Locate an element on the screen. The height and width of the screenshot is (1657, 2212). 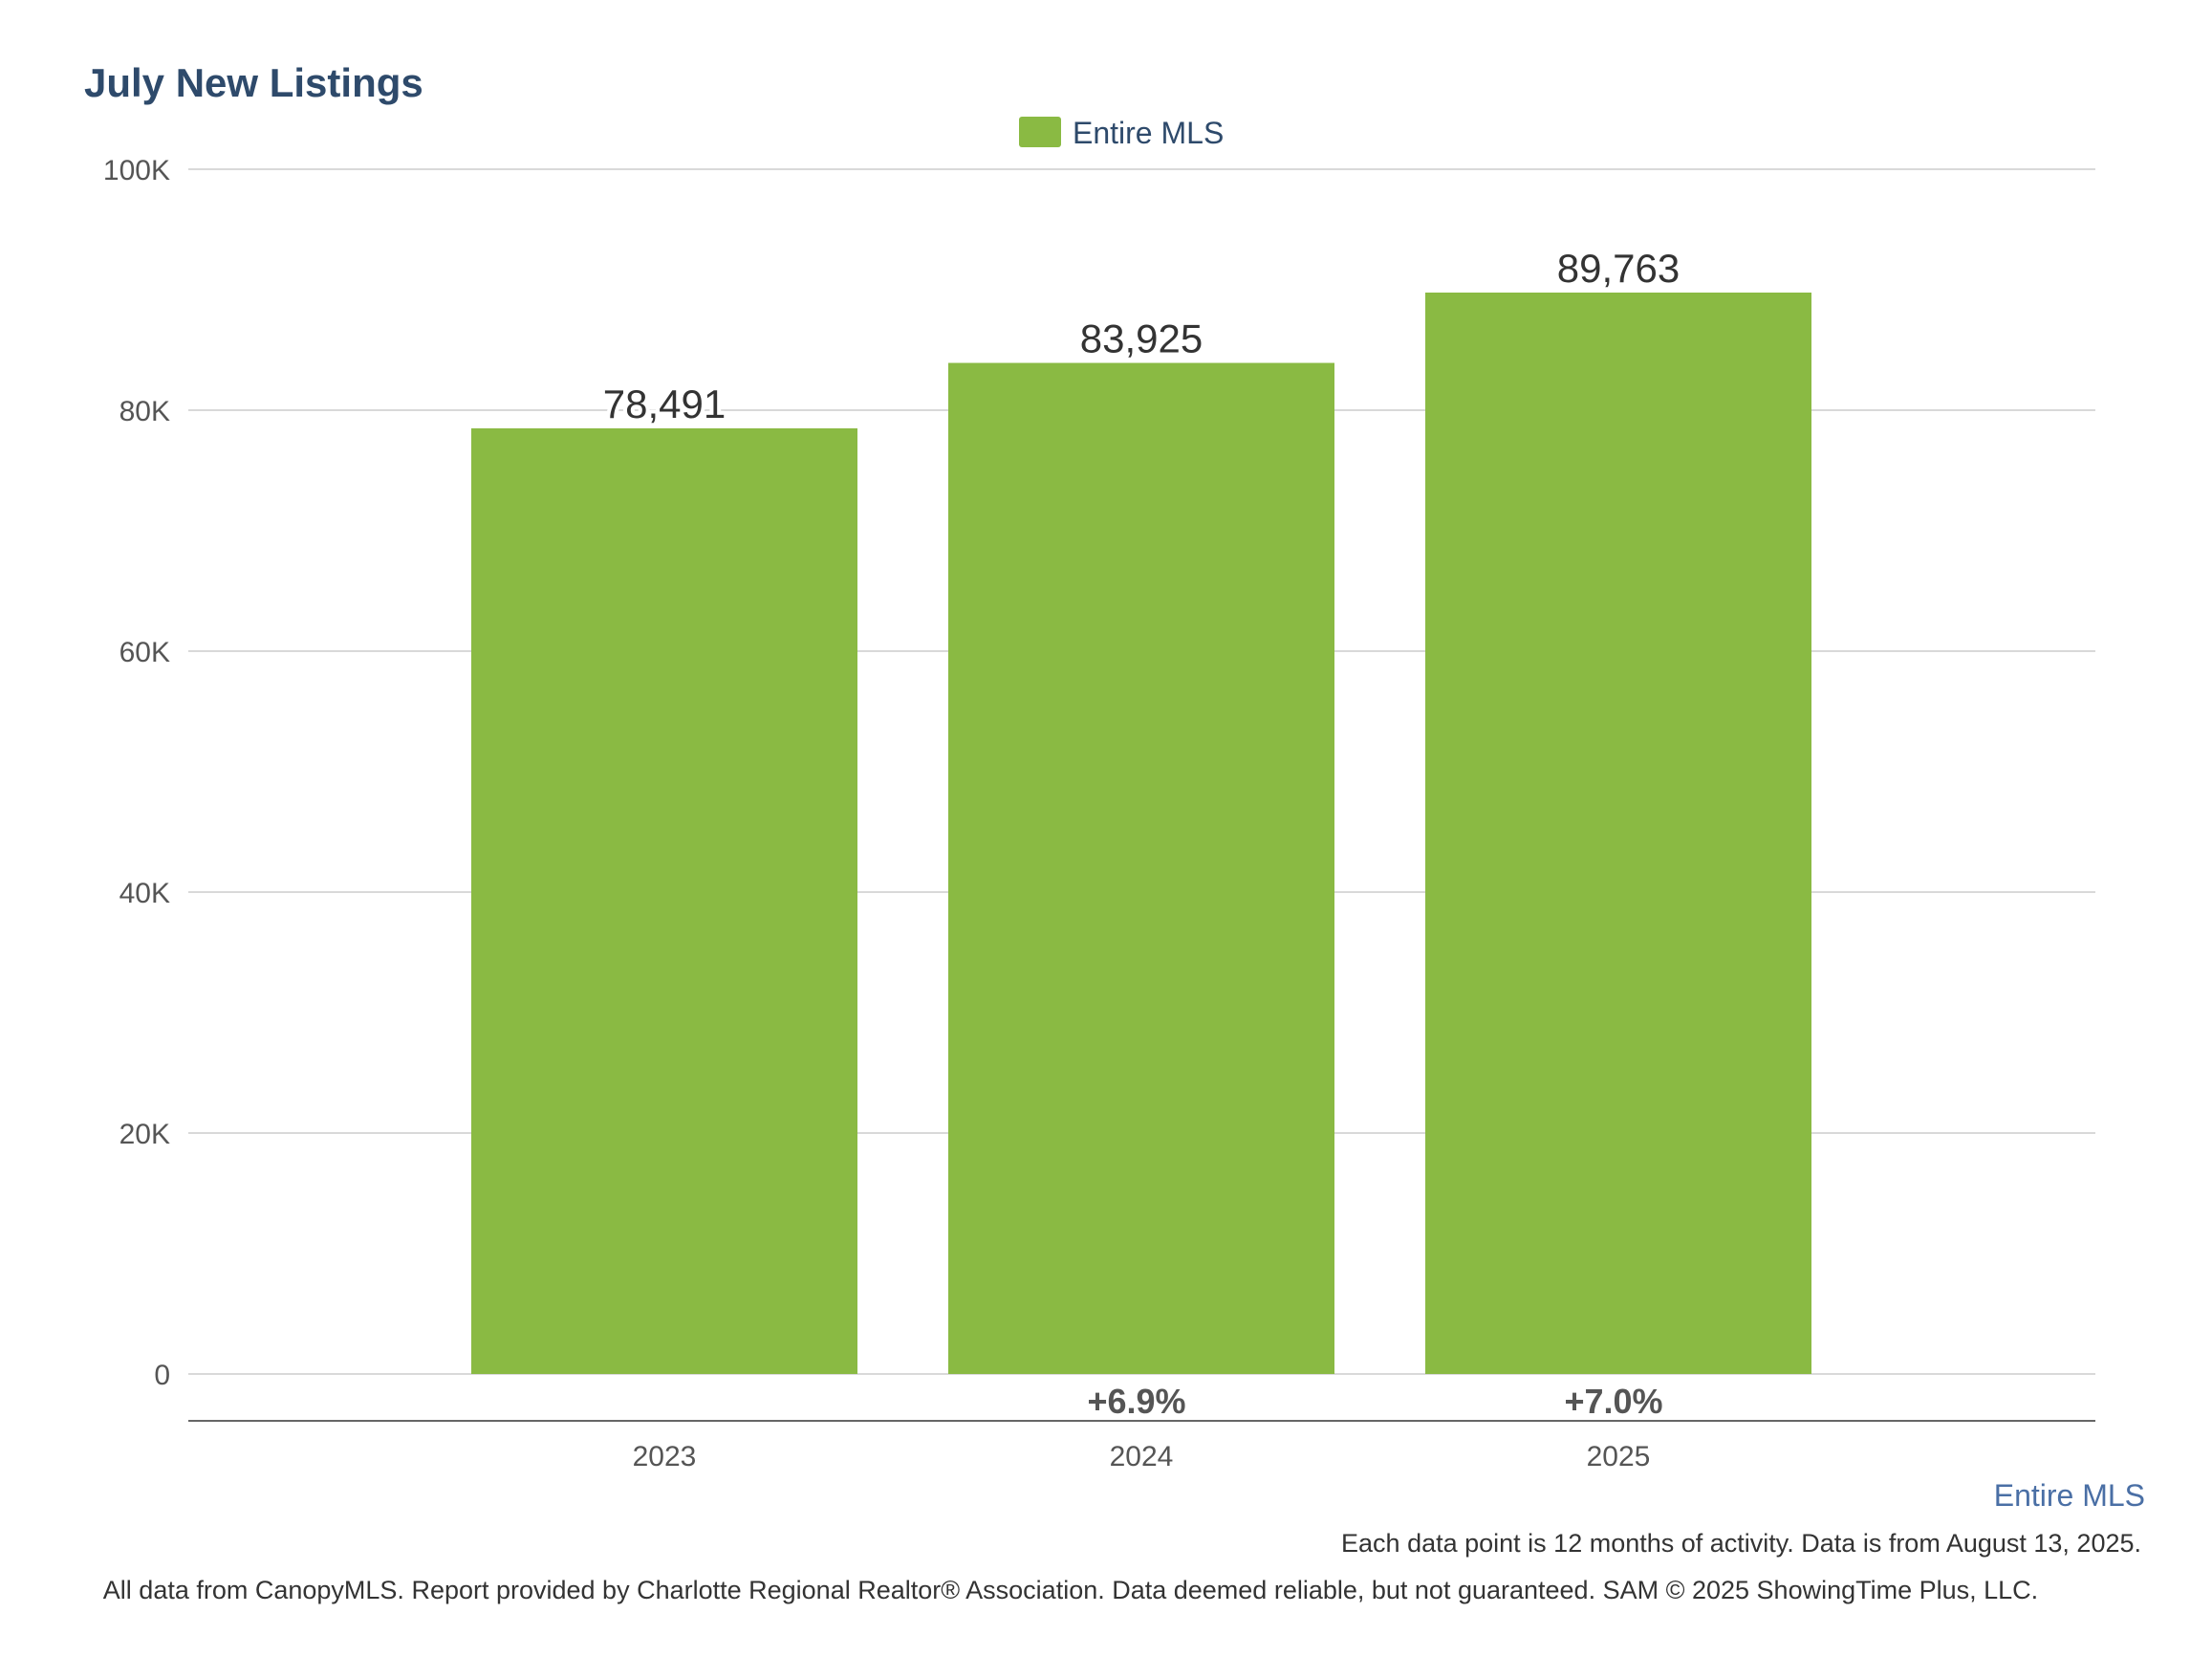
change-labels: +6.9% +7.0% is located at coordinates (1374, 1401).